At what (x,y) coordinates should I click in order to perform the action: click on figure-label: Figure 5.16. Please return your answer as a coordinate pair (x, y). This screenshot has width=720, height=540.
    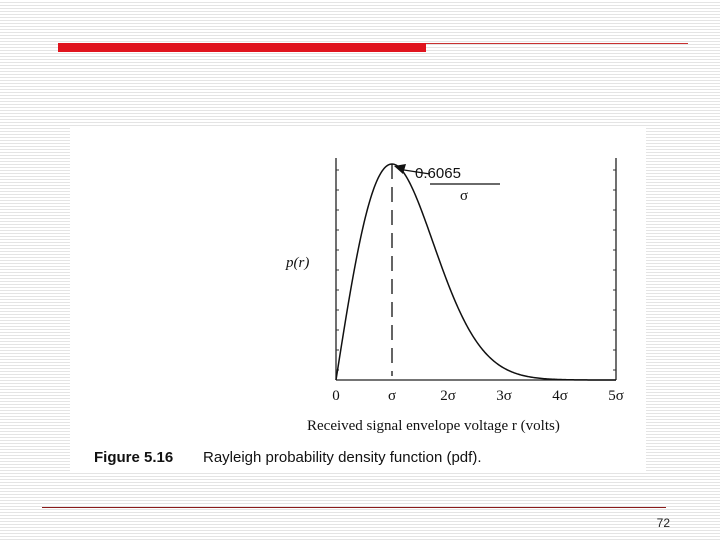
    Looking at the image, I should click on (133, 457).